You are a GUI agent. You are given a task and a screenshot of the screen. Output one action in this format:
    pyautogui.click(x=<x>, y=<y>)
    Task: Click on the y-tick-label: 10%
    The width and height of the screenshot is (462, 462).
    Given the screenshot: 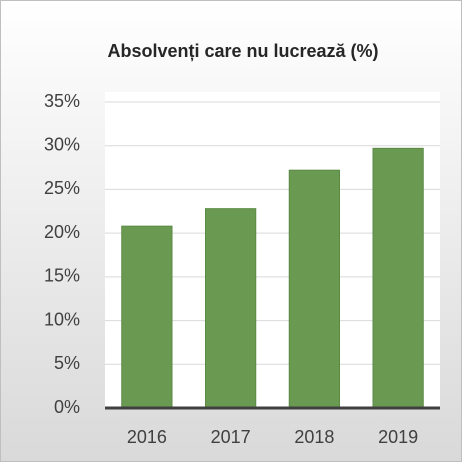 What is the action you would take?
    pyautogui.click(x=62, y=319)
    